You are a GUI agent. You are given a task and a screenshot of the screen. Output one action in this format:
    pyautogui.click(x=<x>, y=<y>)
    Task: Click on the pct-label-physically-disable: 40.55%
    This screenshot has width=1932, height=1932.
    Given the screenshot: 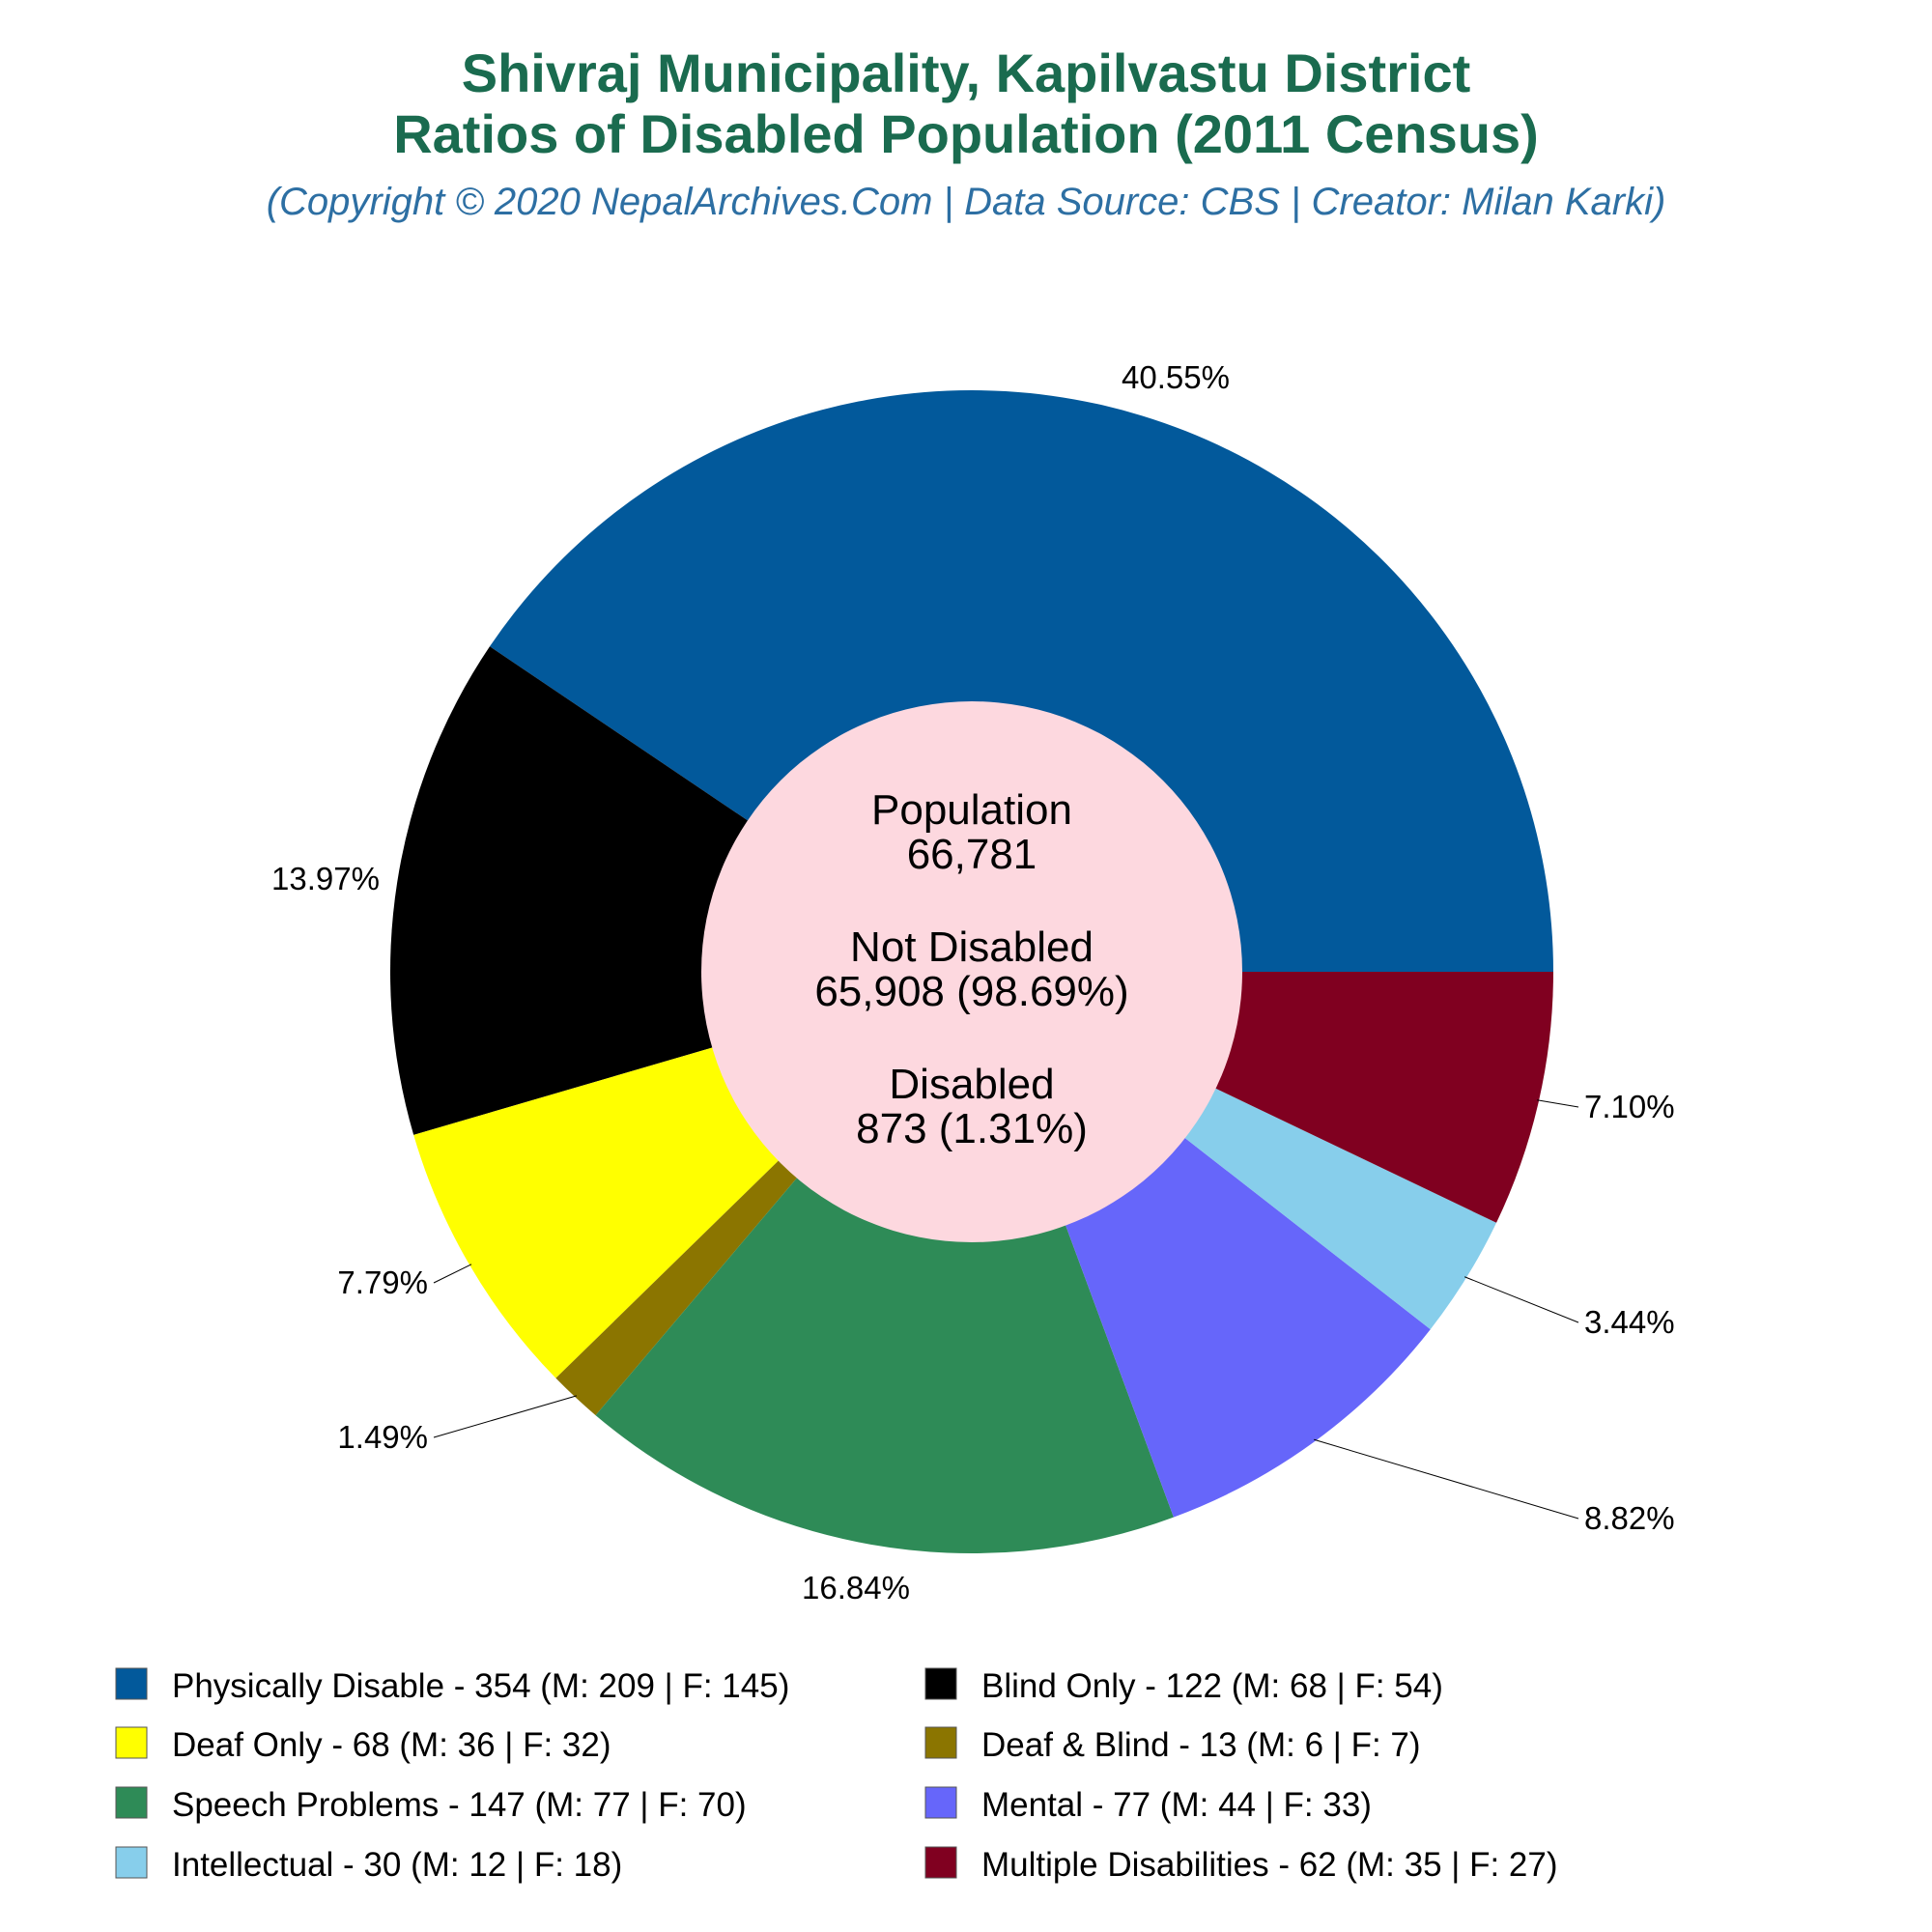 What is the action you would take?
    pyautogui.click(x=1176, y=377)
    